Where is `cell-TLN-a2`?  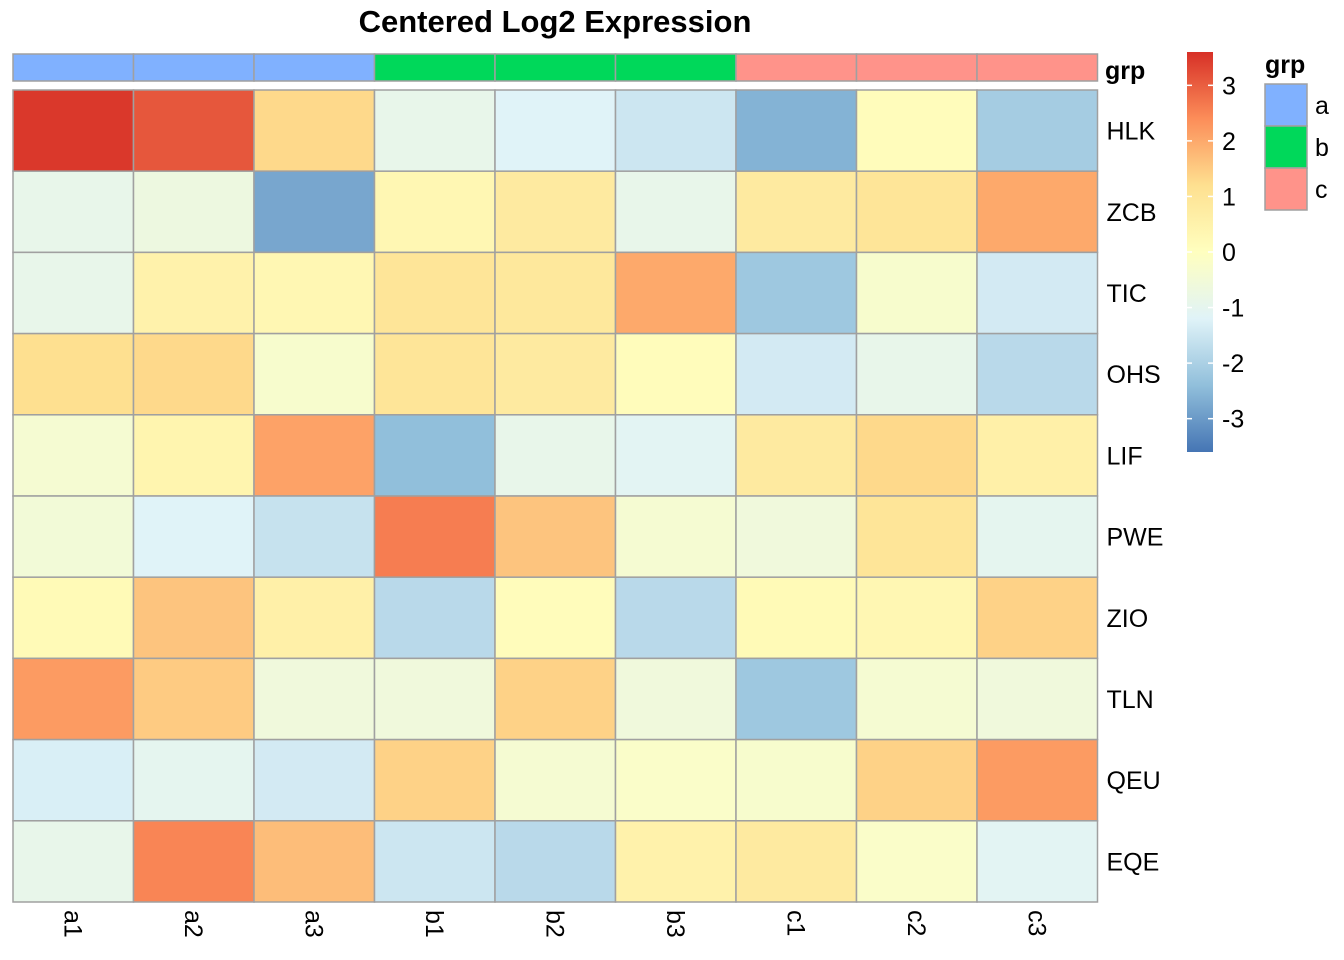 cell-TLN-a2 is located at coordinates (193, 699).